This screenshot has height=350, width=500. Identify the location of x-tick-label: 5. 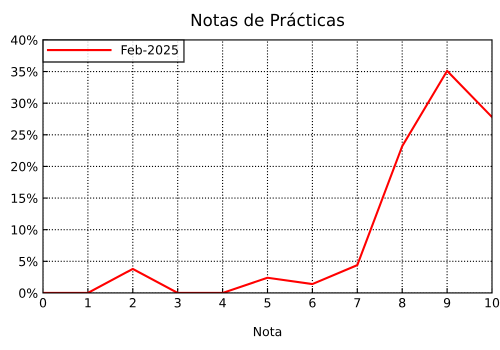
(267, 303).